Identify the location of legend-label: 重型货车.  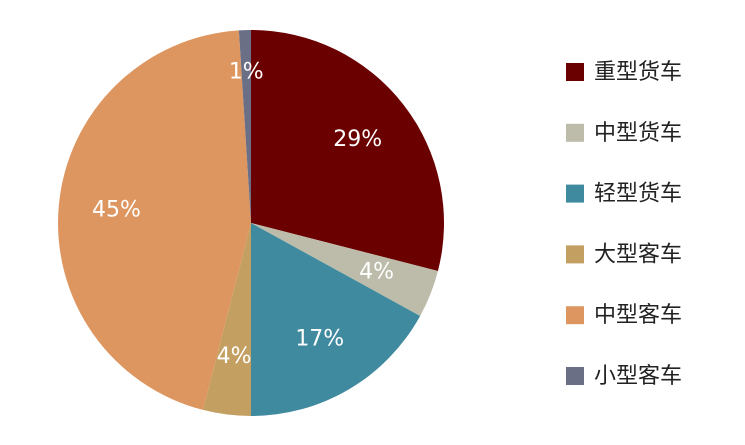
(638, 72).